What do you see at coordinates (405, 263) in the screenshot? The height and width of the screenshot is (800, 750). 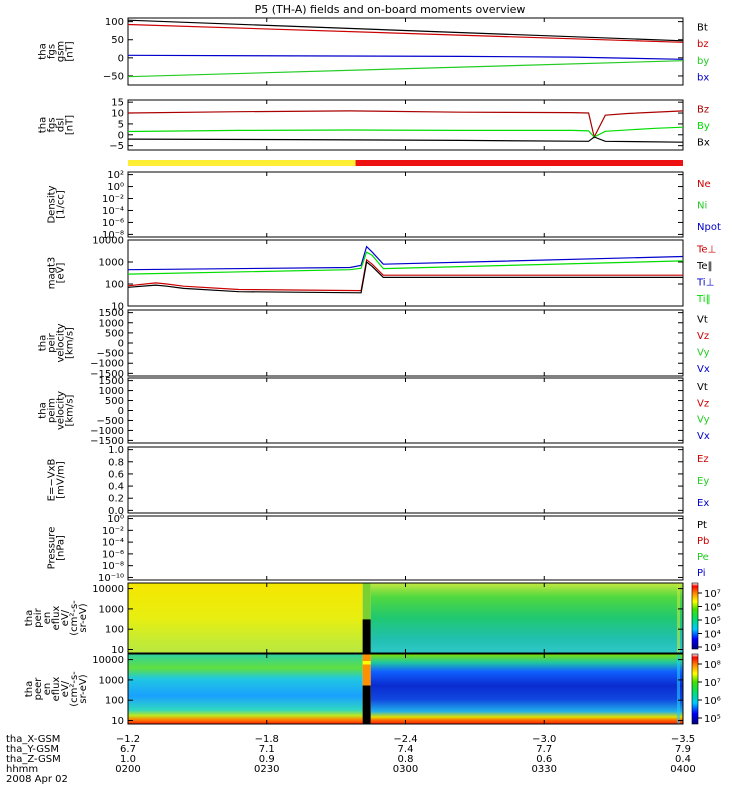 I see `series-Ti‖` at bounding box center [405, 263].